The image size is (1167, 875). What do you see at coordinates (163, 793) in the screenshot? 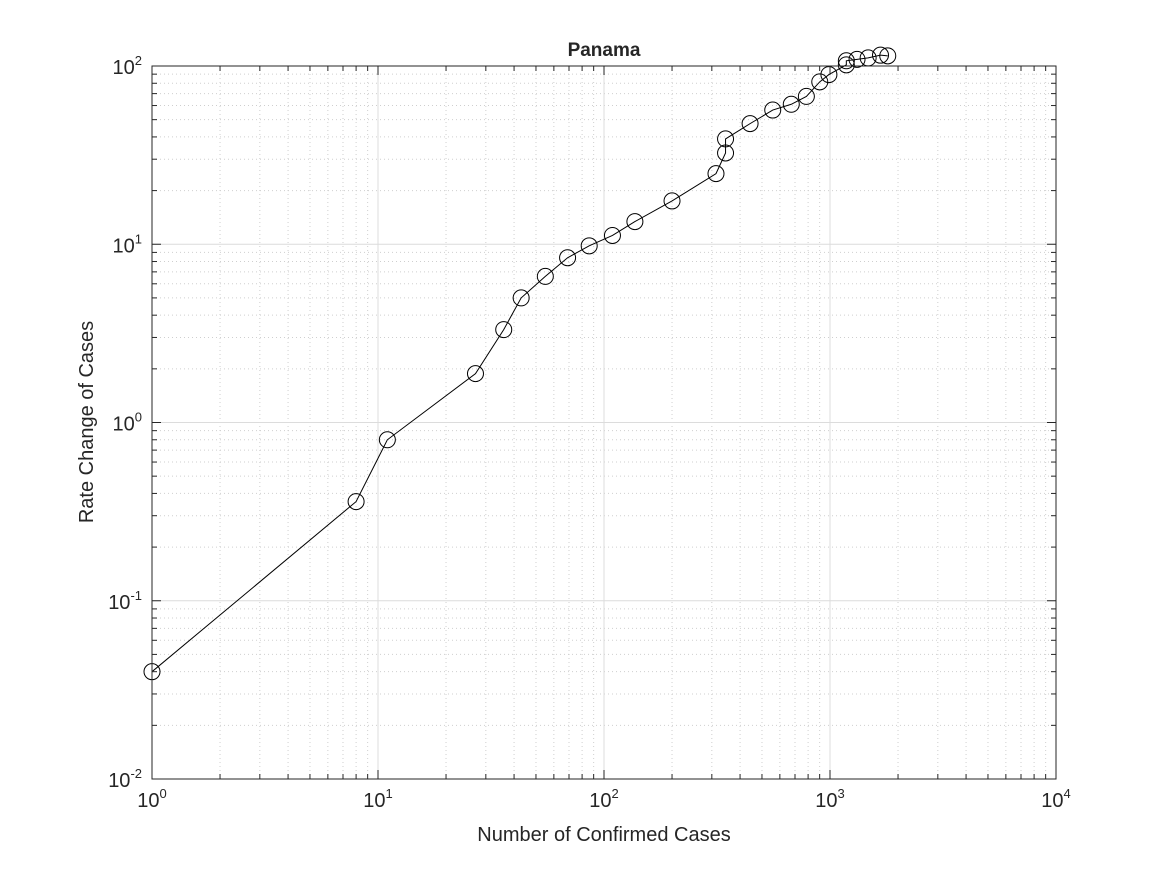
I see `x-tick-exponent: 0` at bounding box center [163, 793].